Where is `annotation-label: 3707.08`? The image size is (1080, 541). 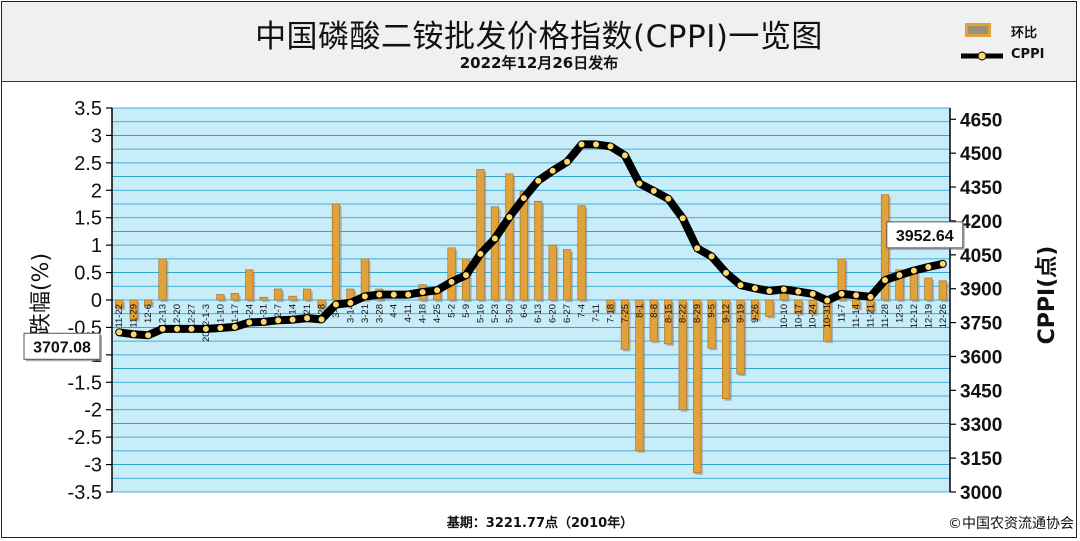 annotation-label: 3707.08 is located at coordinates (62, 347).